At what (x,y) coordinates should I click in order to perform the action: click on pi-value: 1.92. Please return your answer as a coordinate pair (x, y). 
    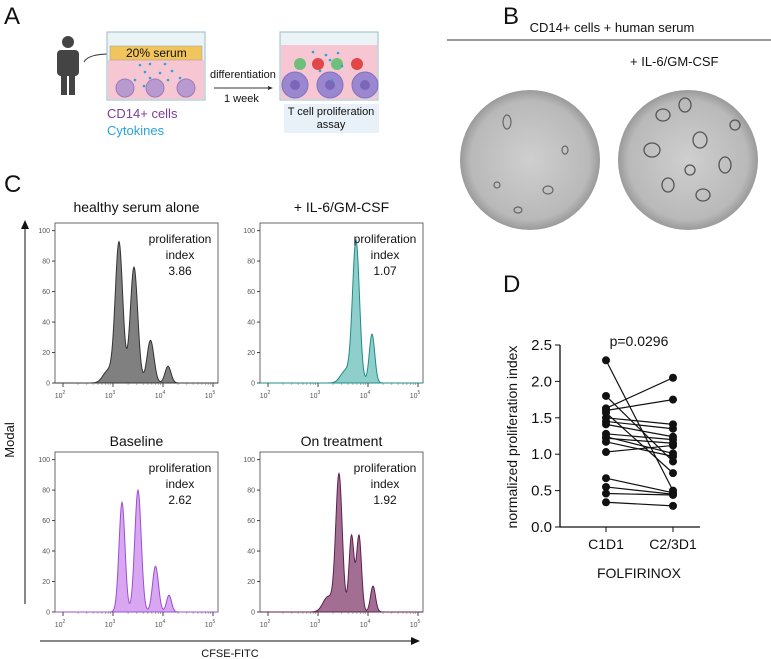
    Looking at the image, I should click on (385, 500).